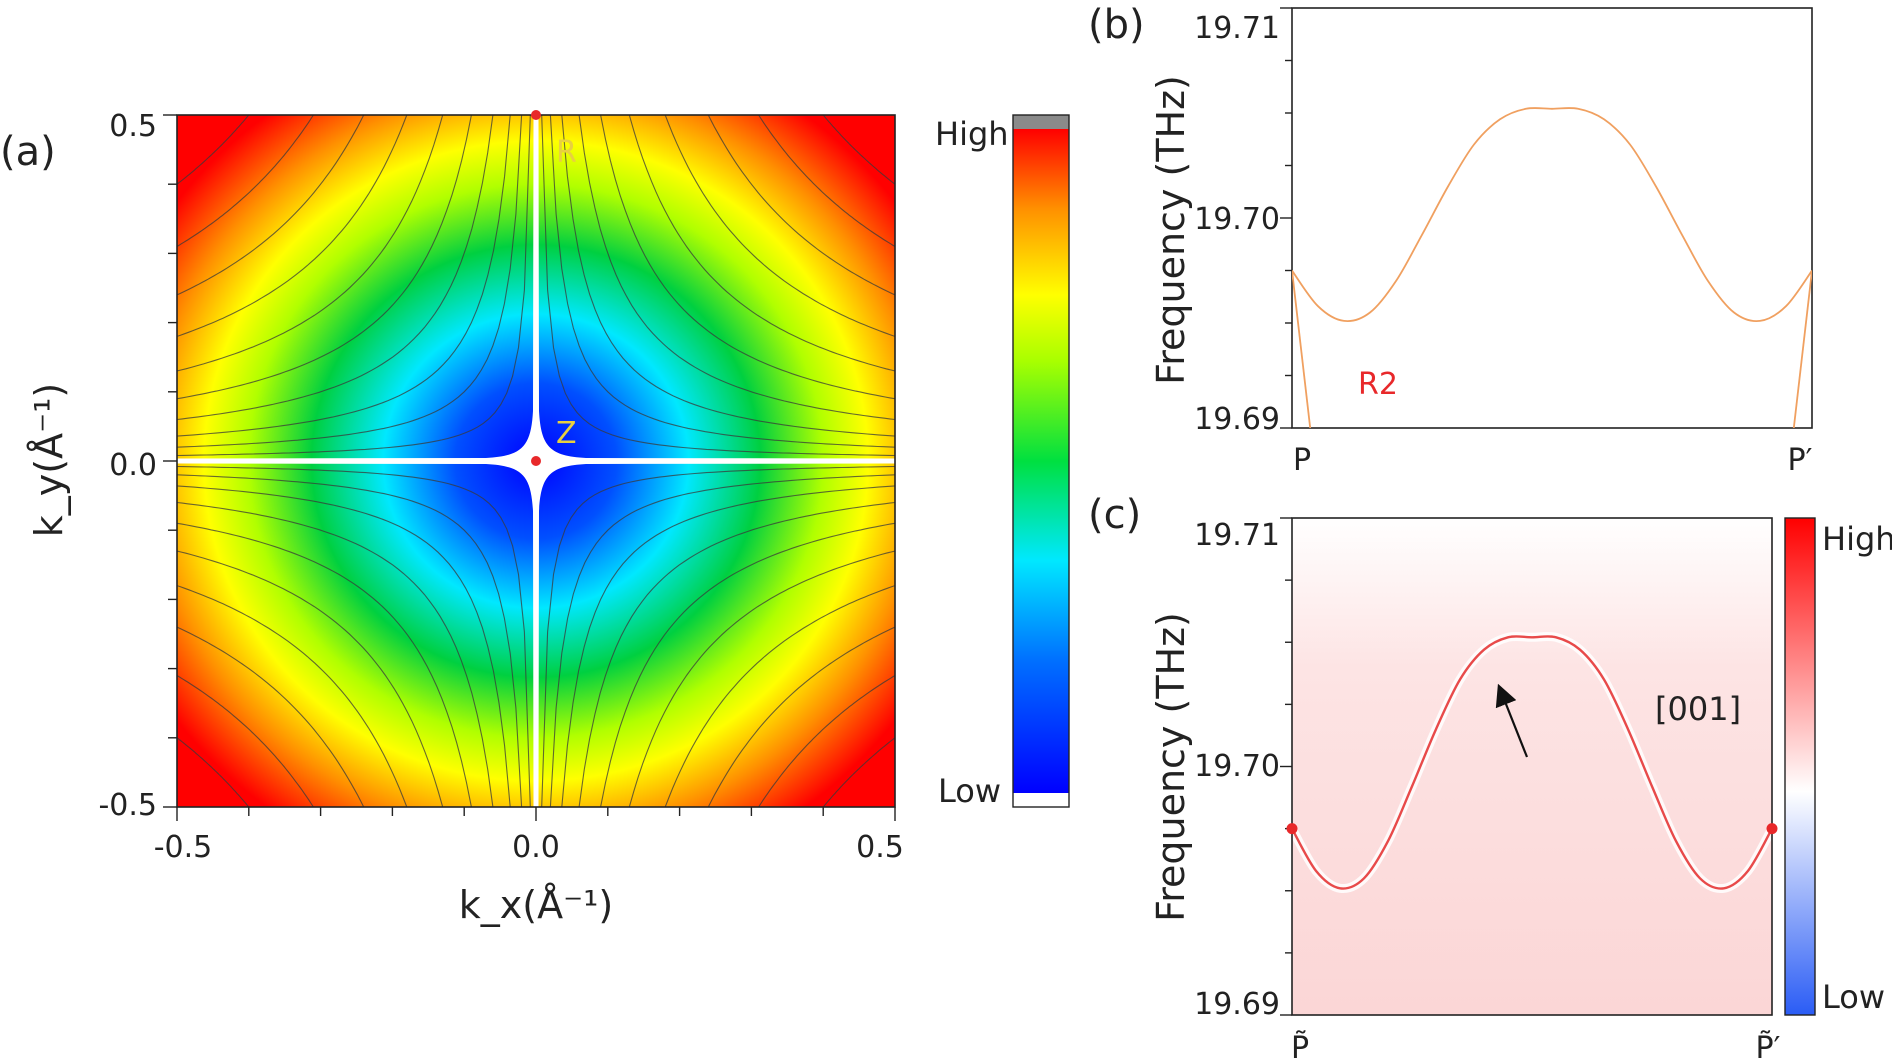  What do you see at coordinates (1237, 766) in the screenshot?
I see `panel-c-y-tick-2: 19.70` at bounding box center [1237, 766].